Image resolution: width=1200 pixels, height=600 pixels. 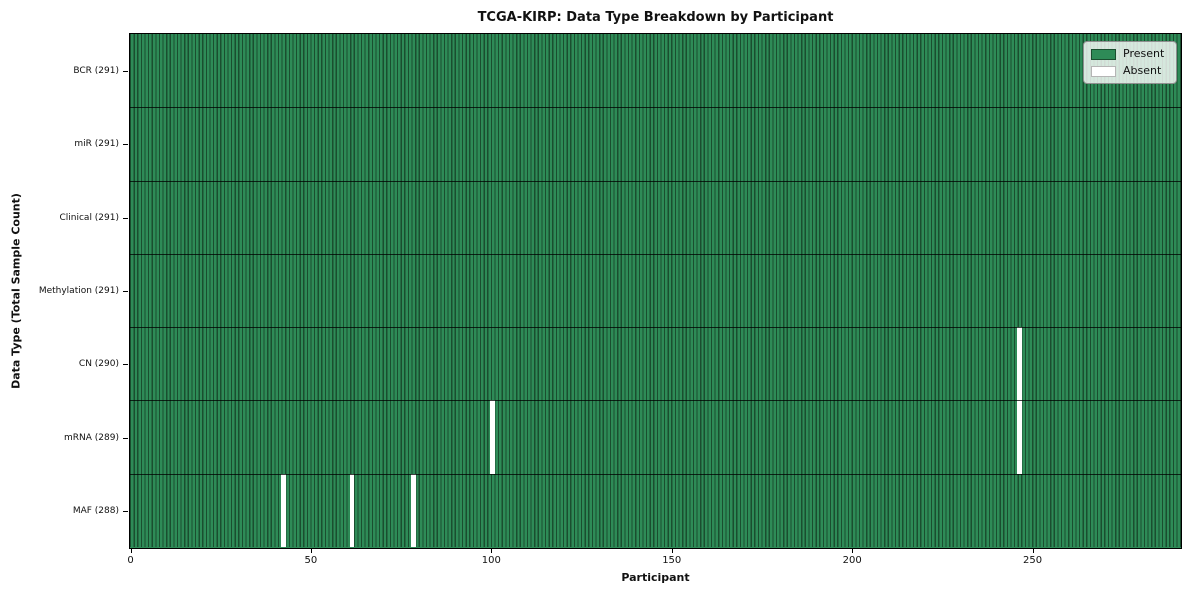 I want to click on legend-label-absent: Absent, so click(x=1142, y=70).